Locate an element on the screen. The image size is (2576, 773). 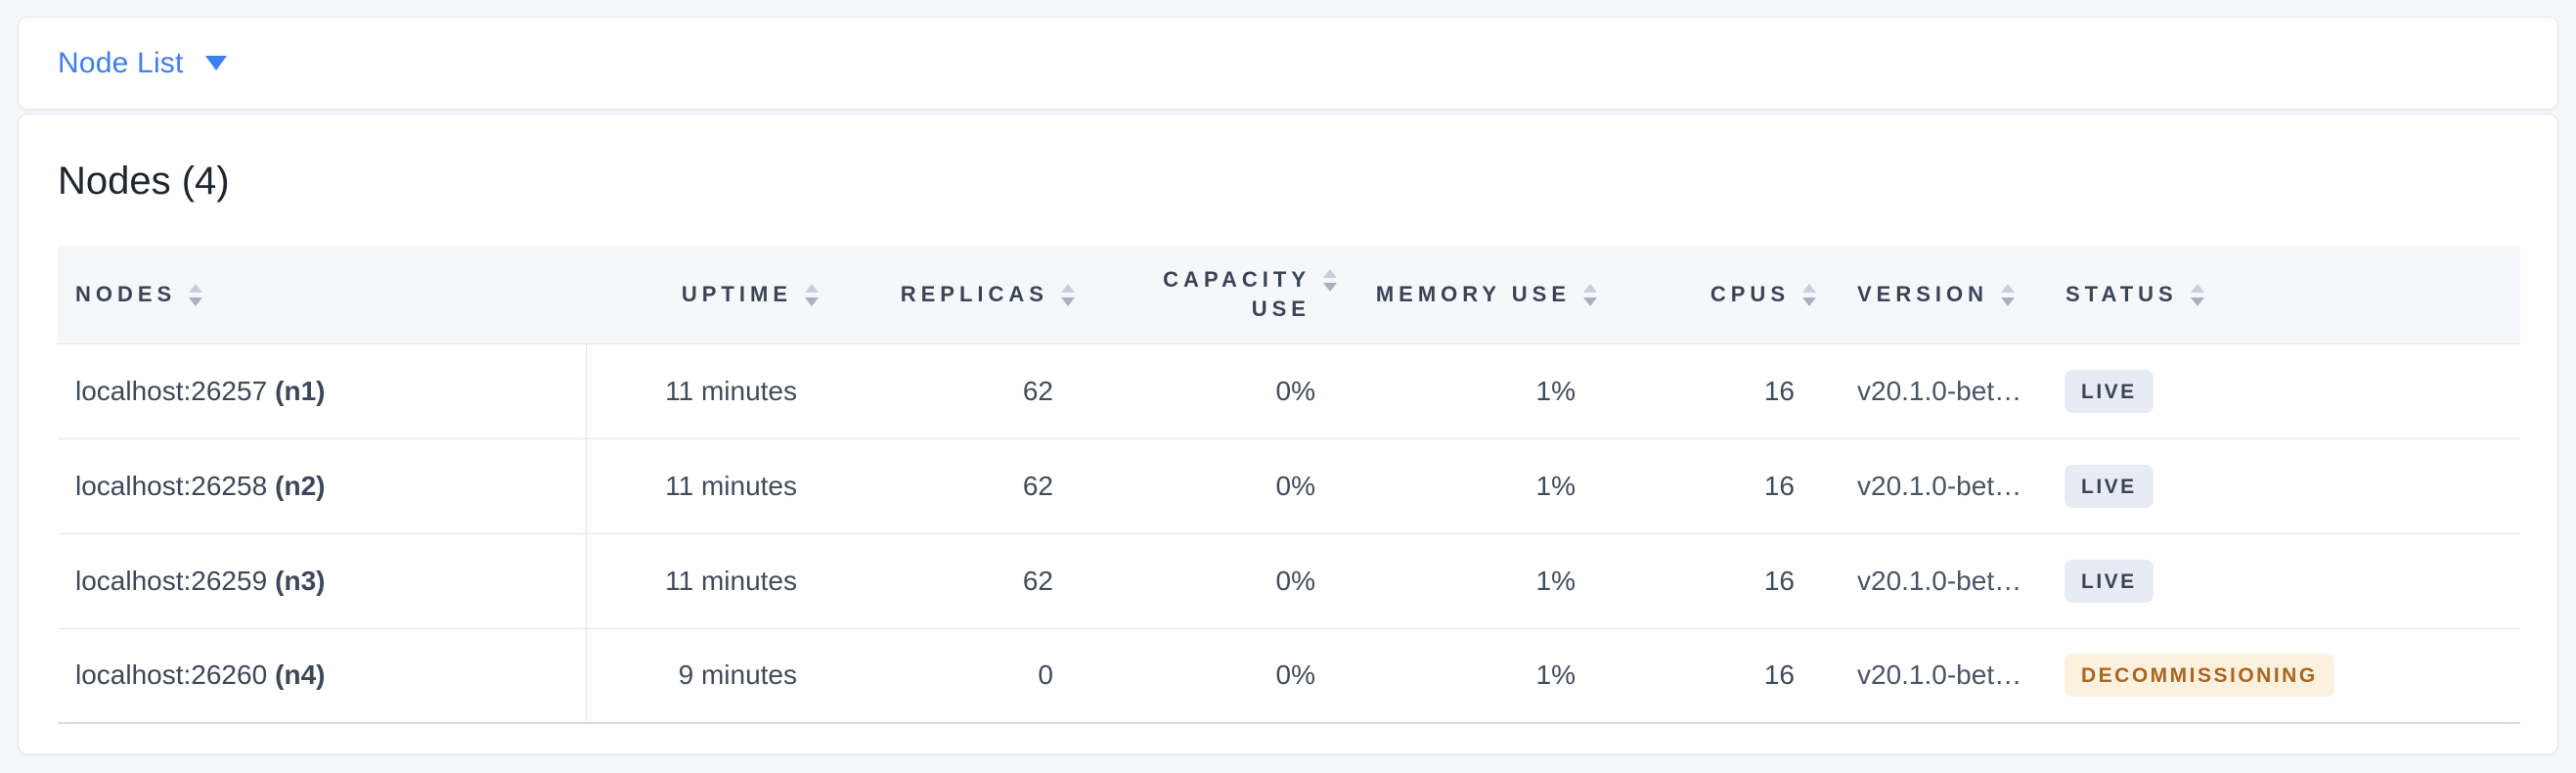
view-selector-label: Node List is located at coordinates (121, 62).